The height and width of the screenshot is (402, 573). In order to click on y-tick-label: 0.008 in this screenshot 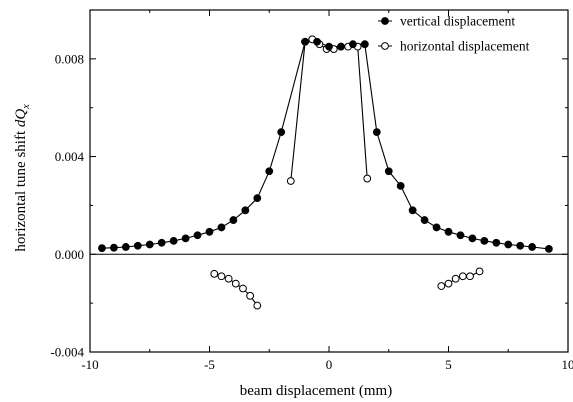, I will do `click(69, 58)`.